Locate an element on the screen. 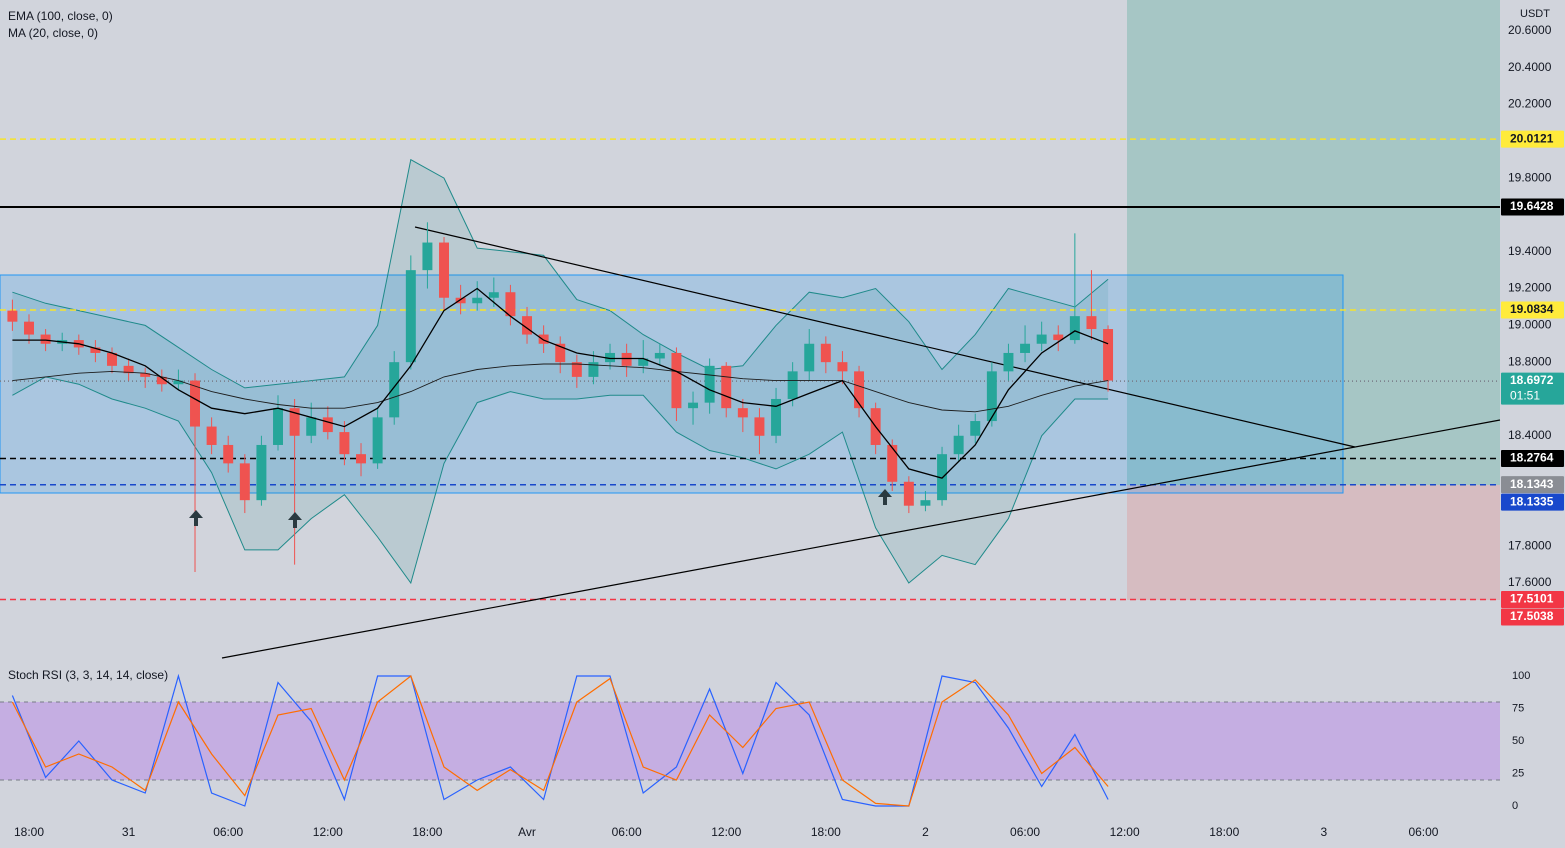 The width and height of the screenshot is (1565, 848). price-badge-label: 18.1335 is located at coordinates (1532, 501).